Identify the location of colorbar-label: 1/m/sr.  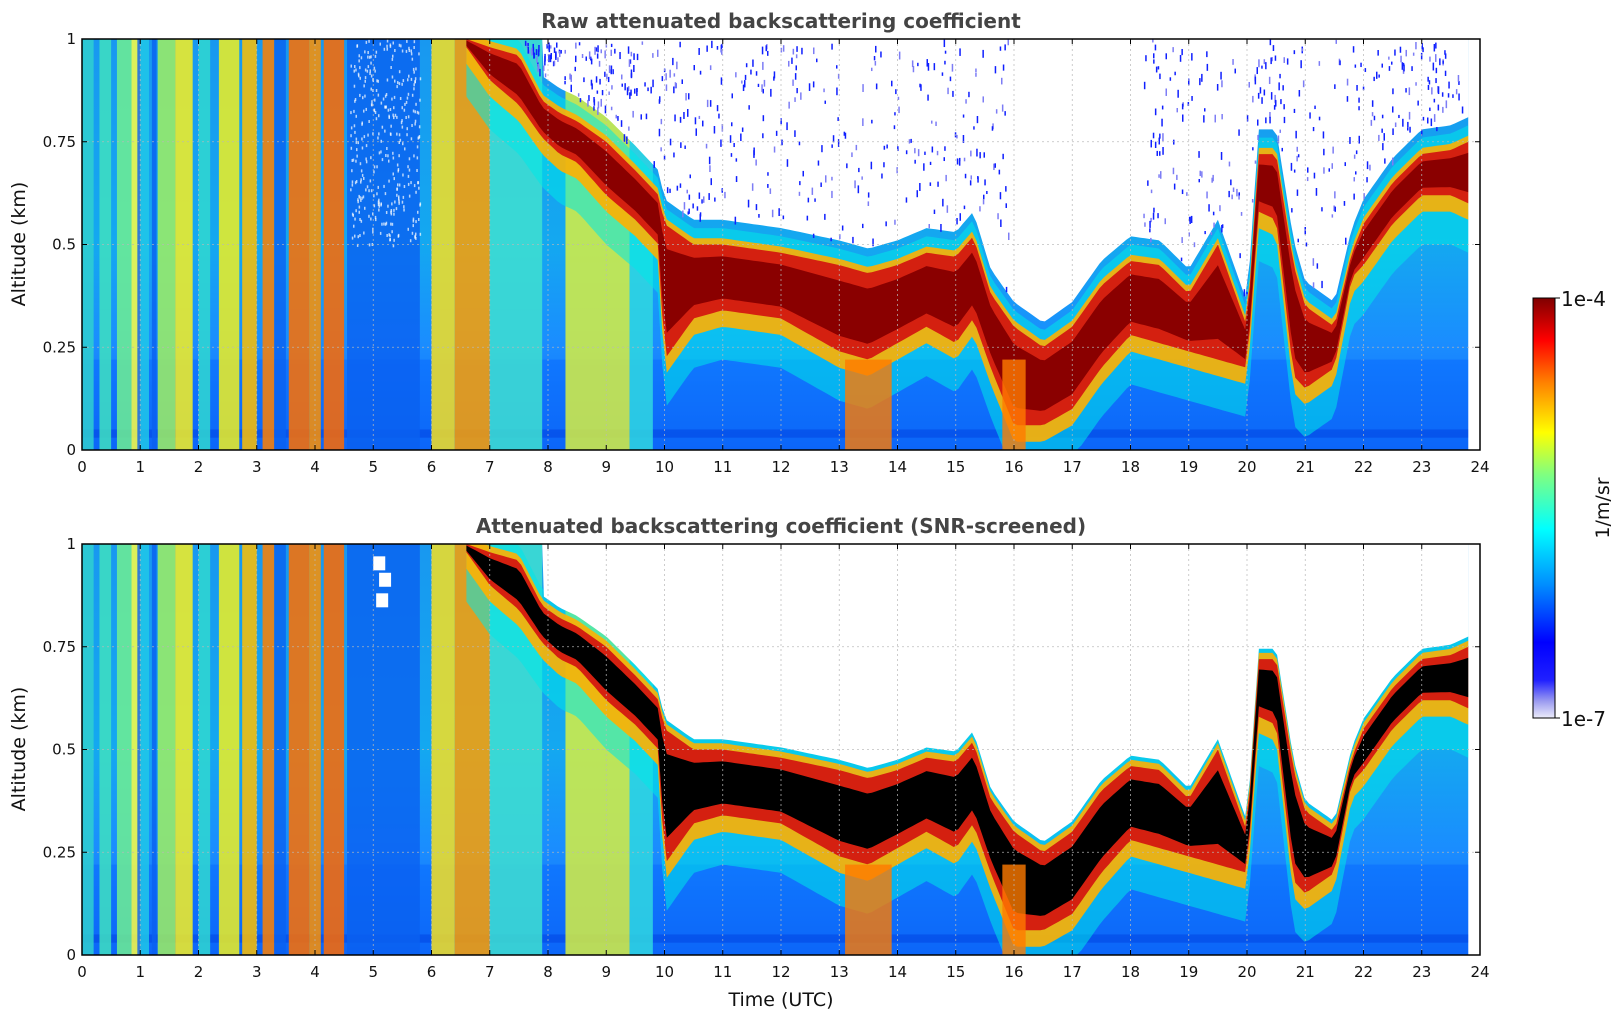
(1603, 507).